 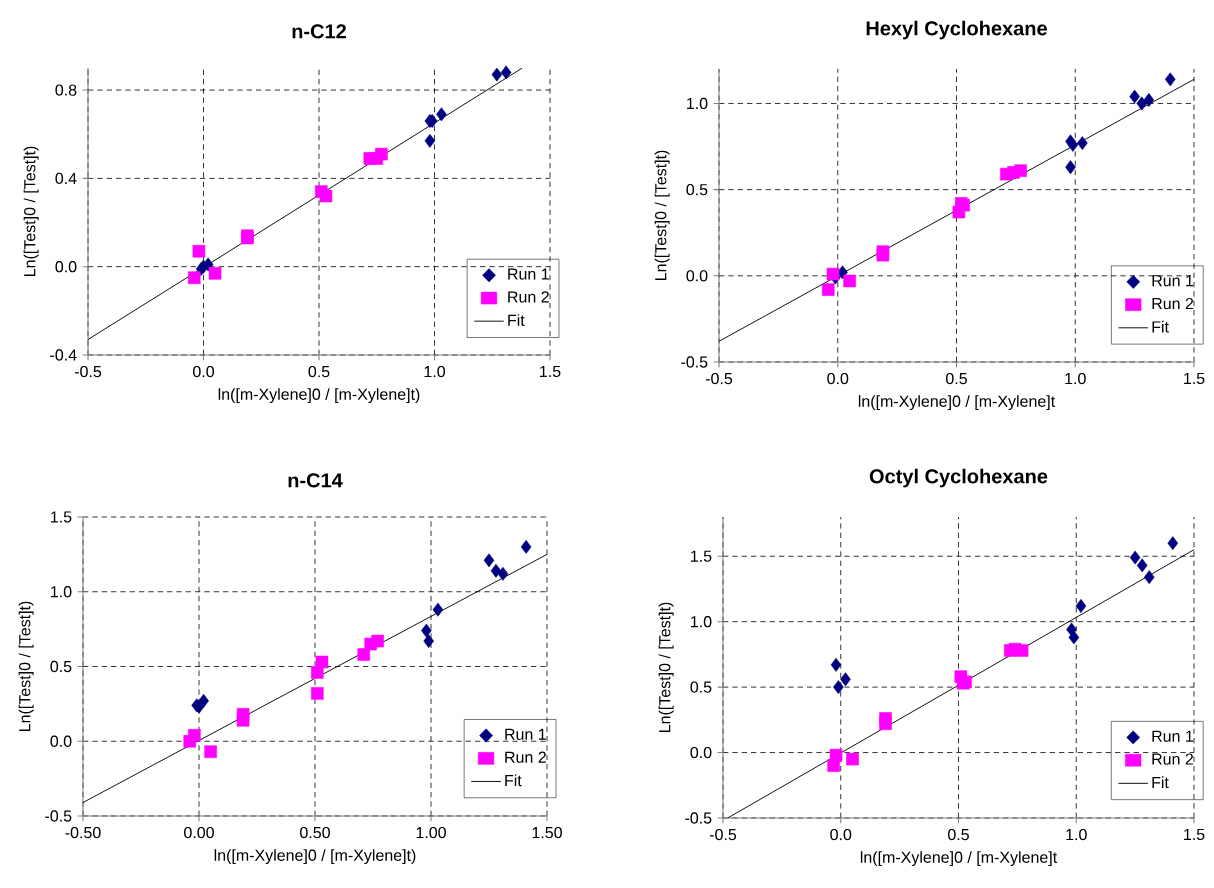 I want to click on chart-title: Octyl Cyclohexane, so click(x=958, y=478).